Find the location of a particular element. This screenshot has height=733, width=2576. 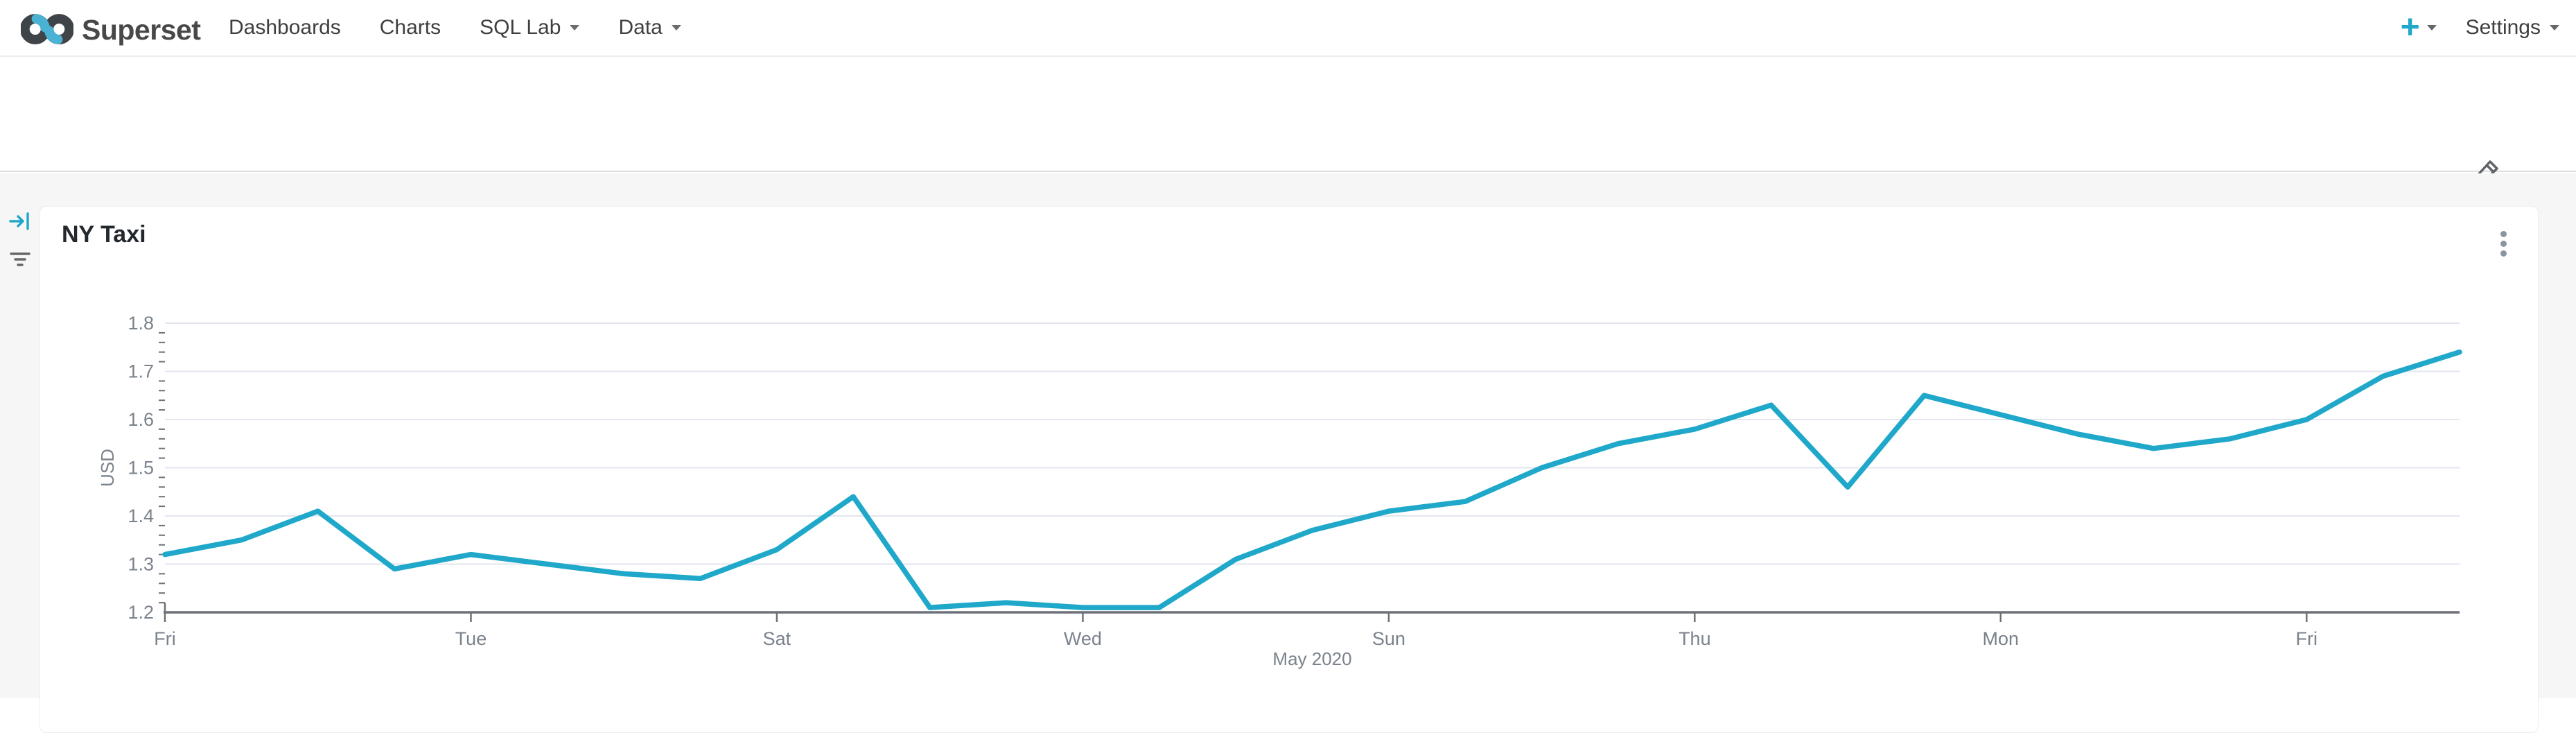

svg-text: Mon is located at coordinates (2001, 639).